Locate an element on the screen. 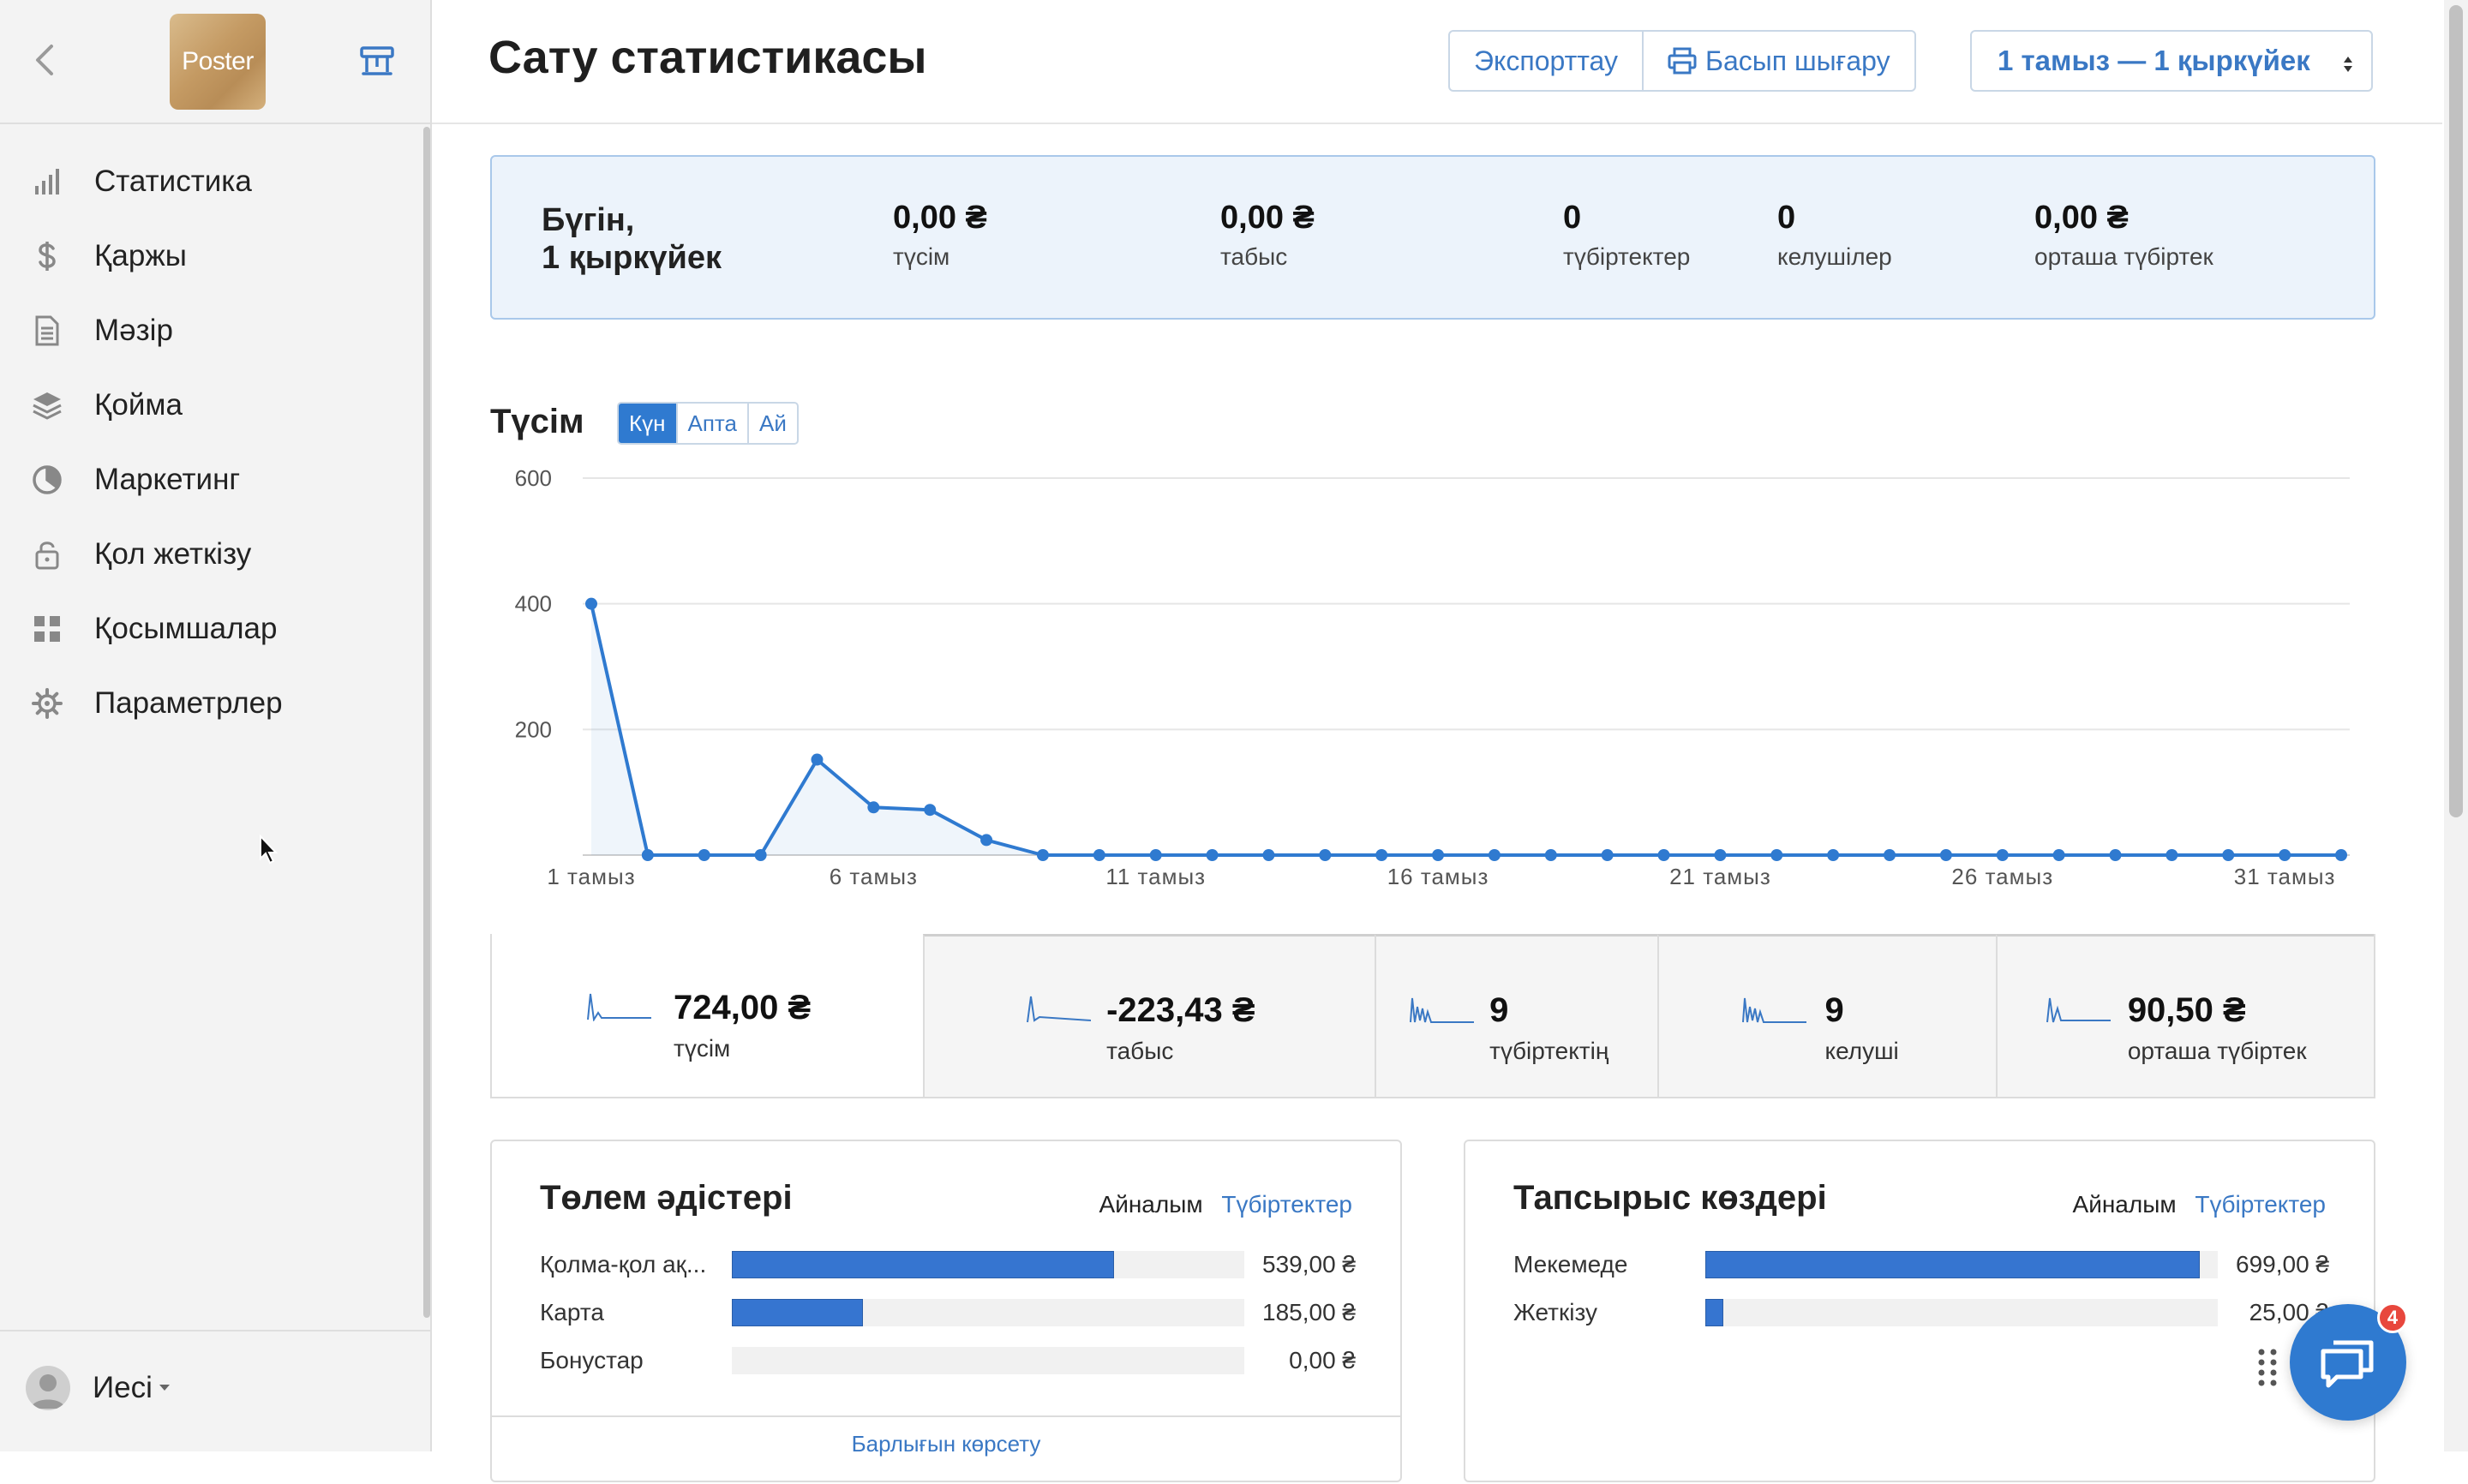  row-label: Бонустар is located at coordinates (592, 1360).